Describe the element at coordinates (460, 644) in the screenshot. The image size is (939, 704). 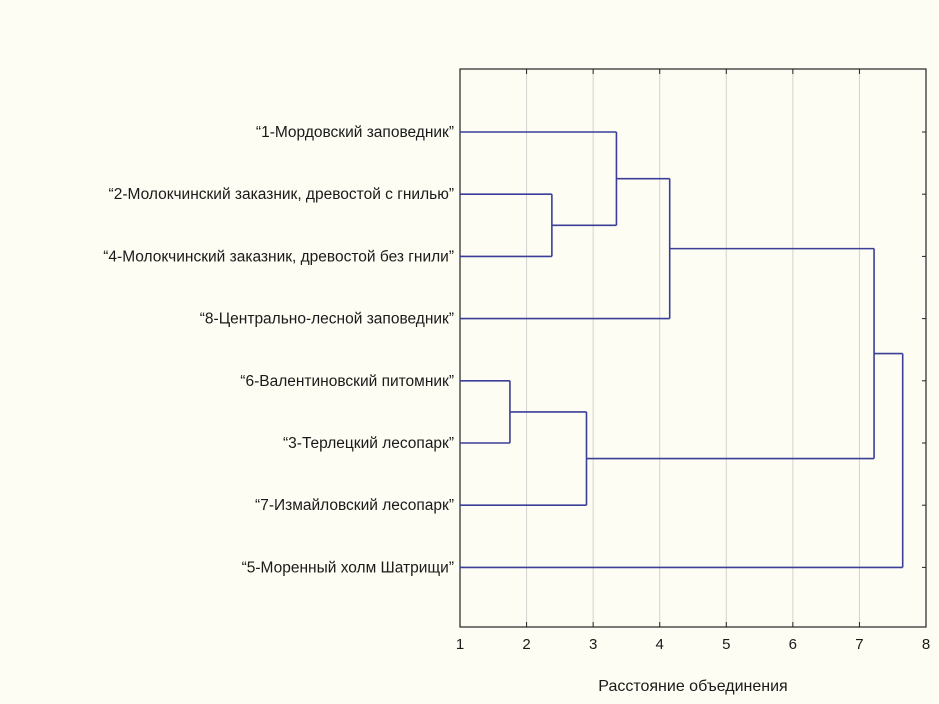
I see `x-tick-label: 1` at that location.